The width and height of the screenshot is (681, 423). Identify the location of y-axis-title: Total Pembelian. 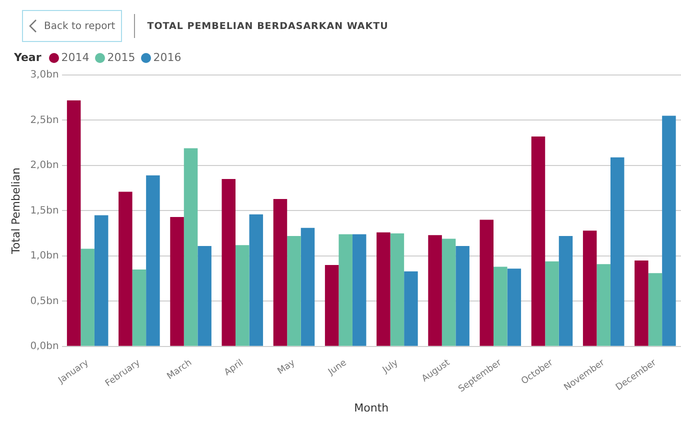
(15, 211).